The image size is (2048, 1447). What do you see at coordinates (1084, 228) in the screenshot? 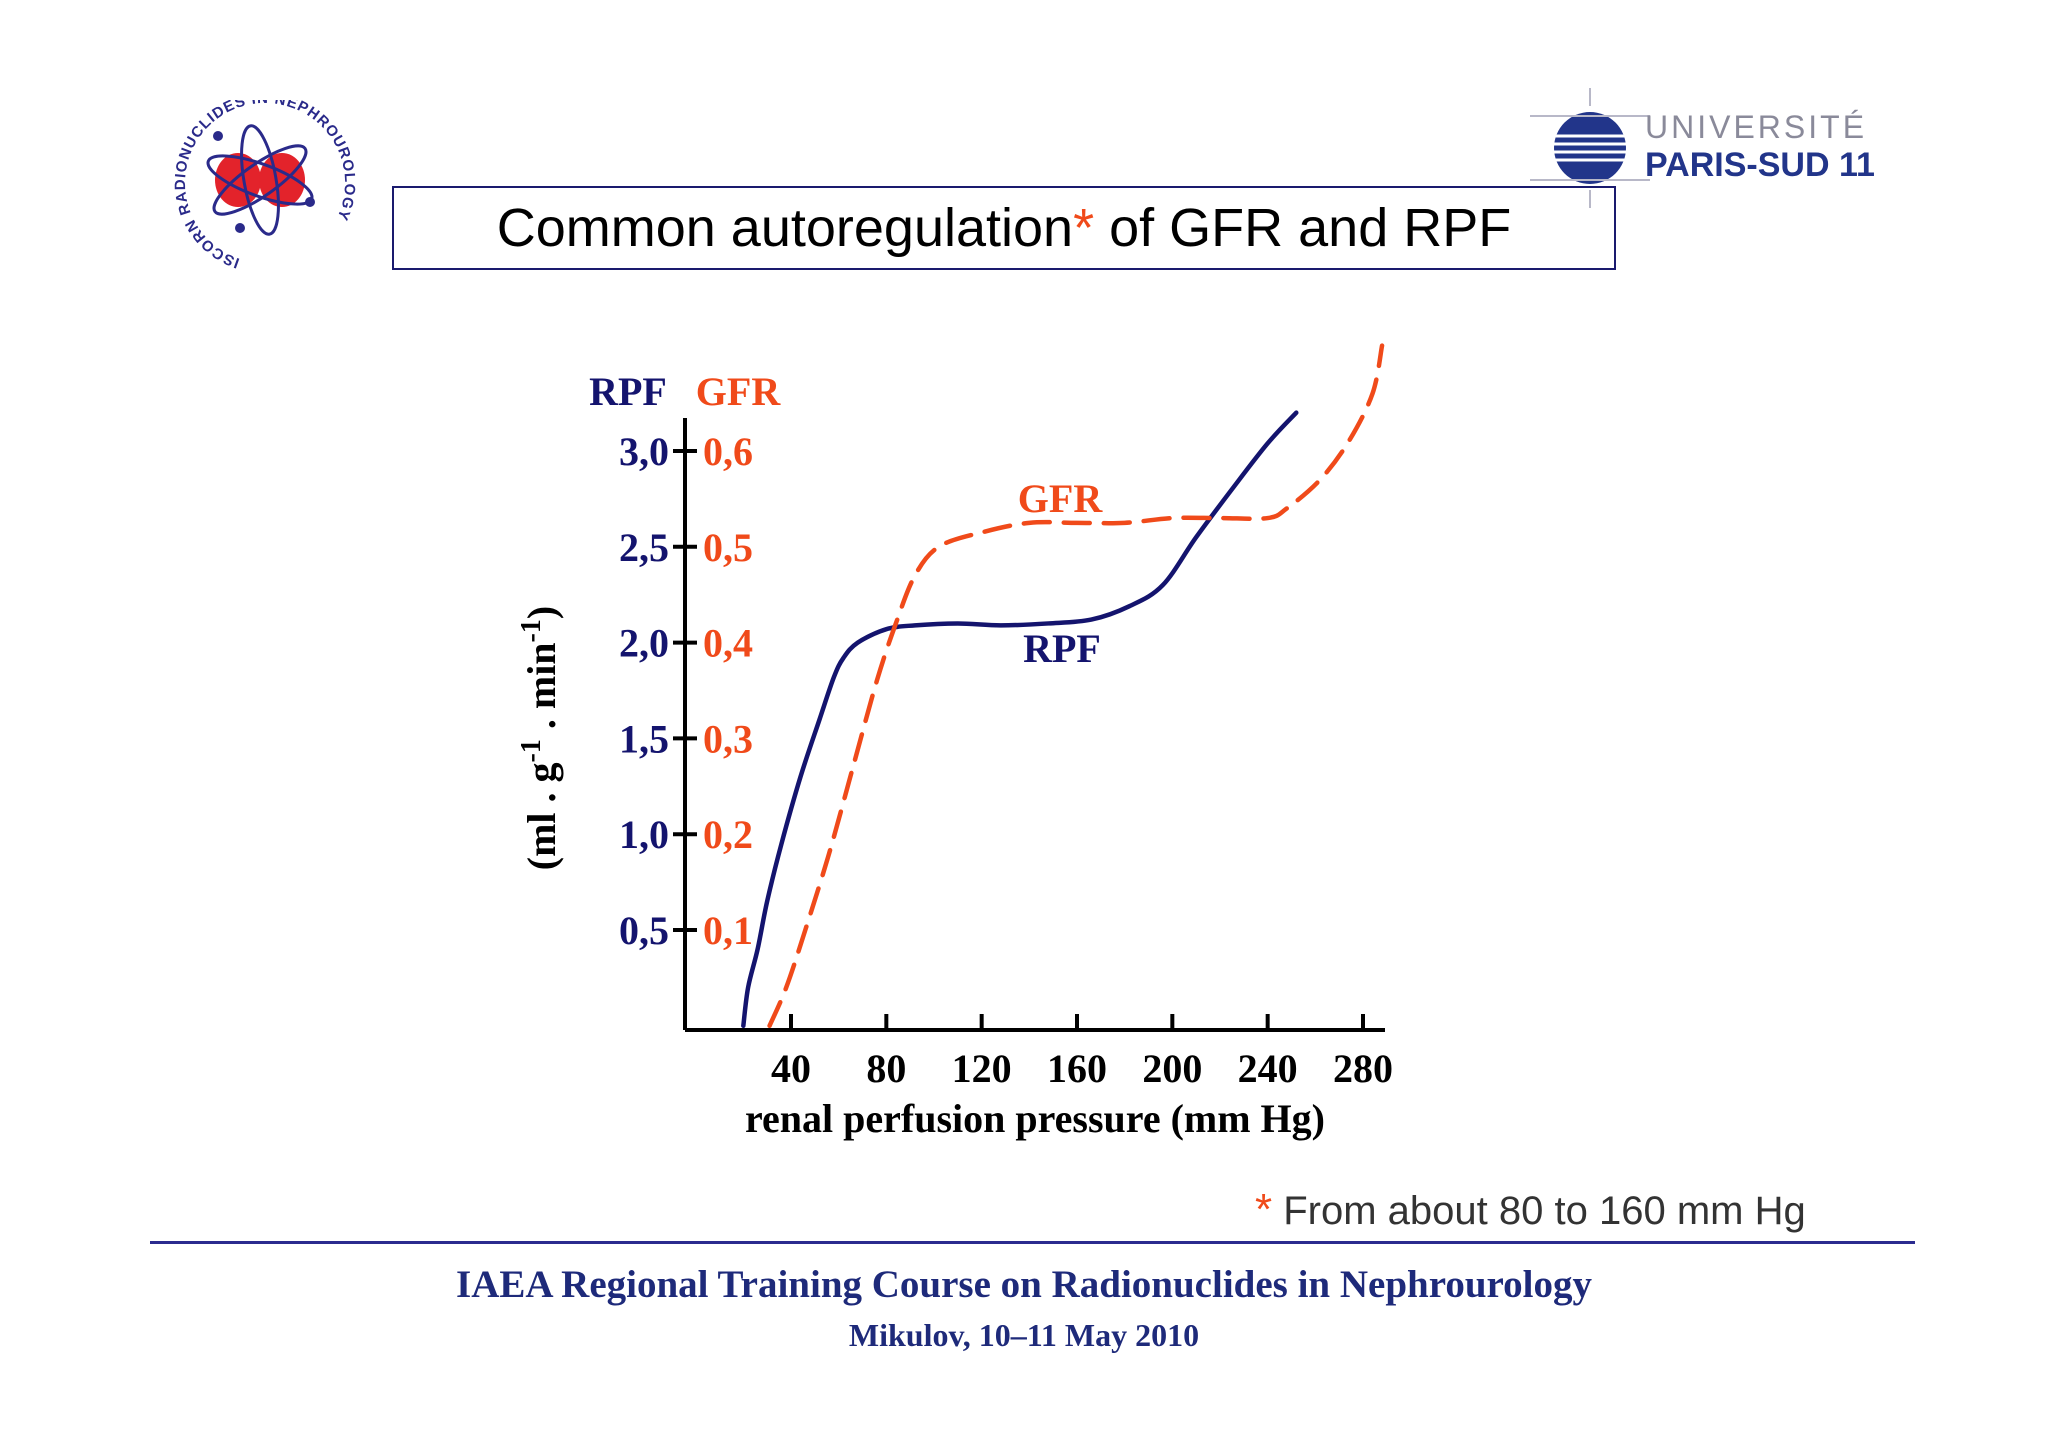
I see `title-asterisk: *` at bounding box center [1084, 228].